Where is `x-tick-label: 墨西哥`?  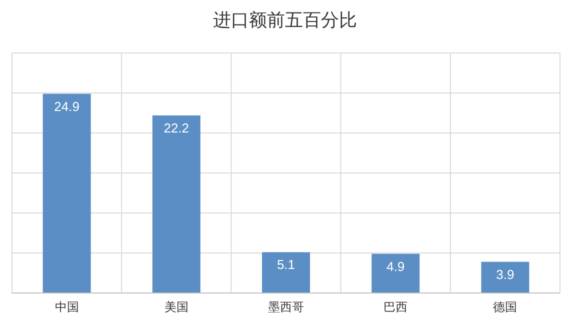
x-tick-label: 墨西哥 is located at coordinates (286, 307).